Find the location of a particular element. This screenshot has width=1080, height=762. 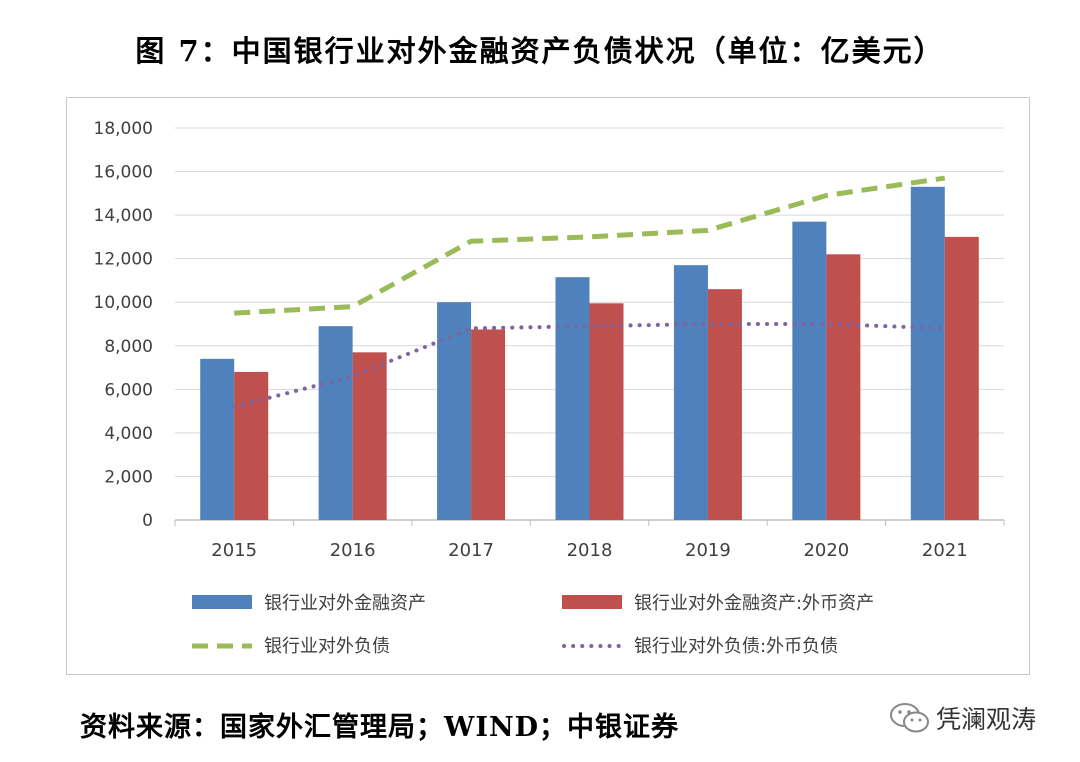

y-tick-label: 4,000 is located at coordinates (128, 434).